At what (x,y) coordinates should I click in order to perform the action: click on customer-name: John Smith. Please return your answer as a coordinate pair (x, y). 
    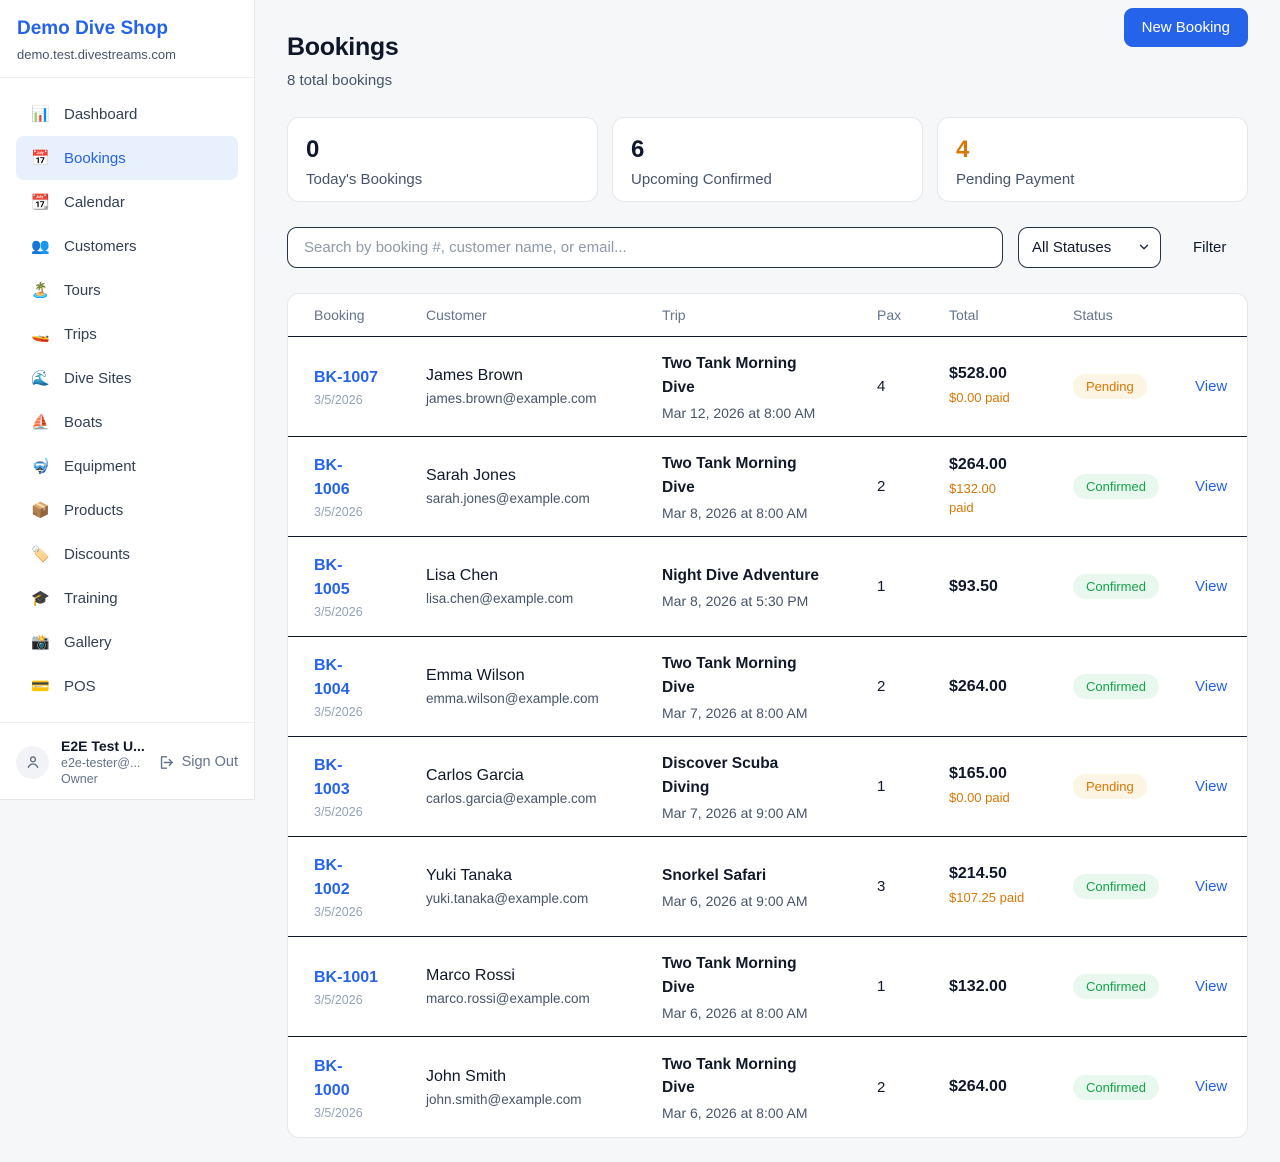
    Looking at the image, I should click on (466, 1076).